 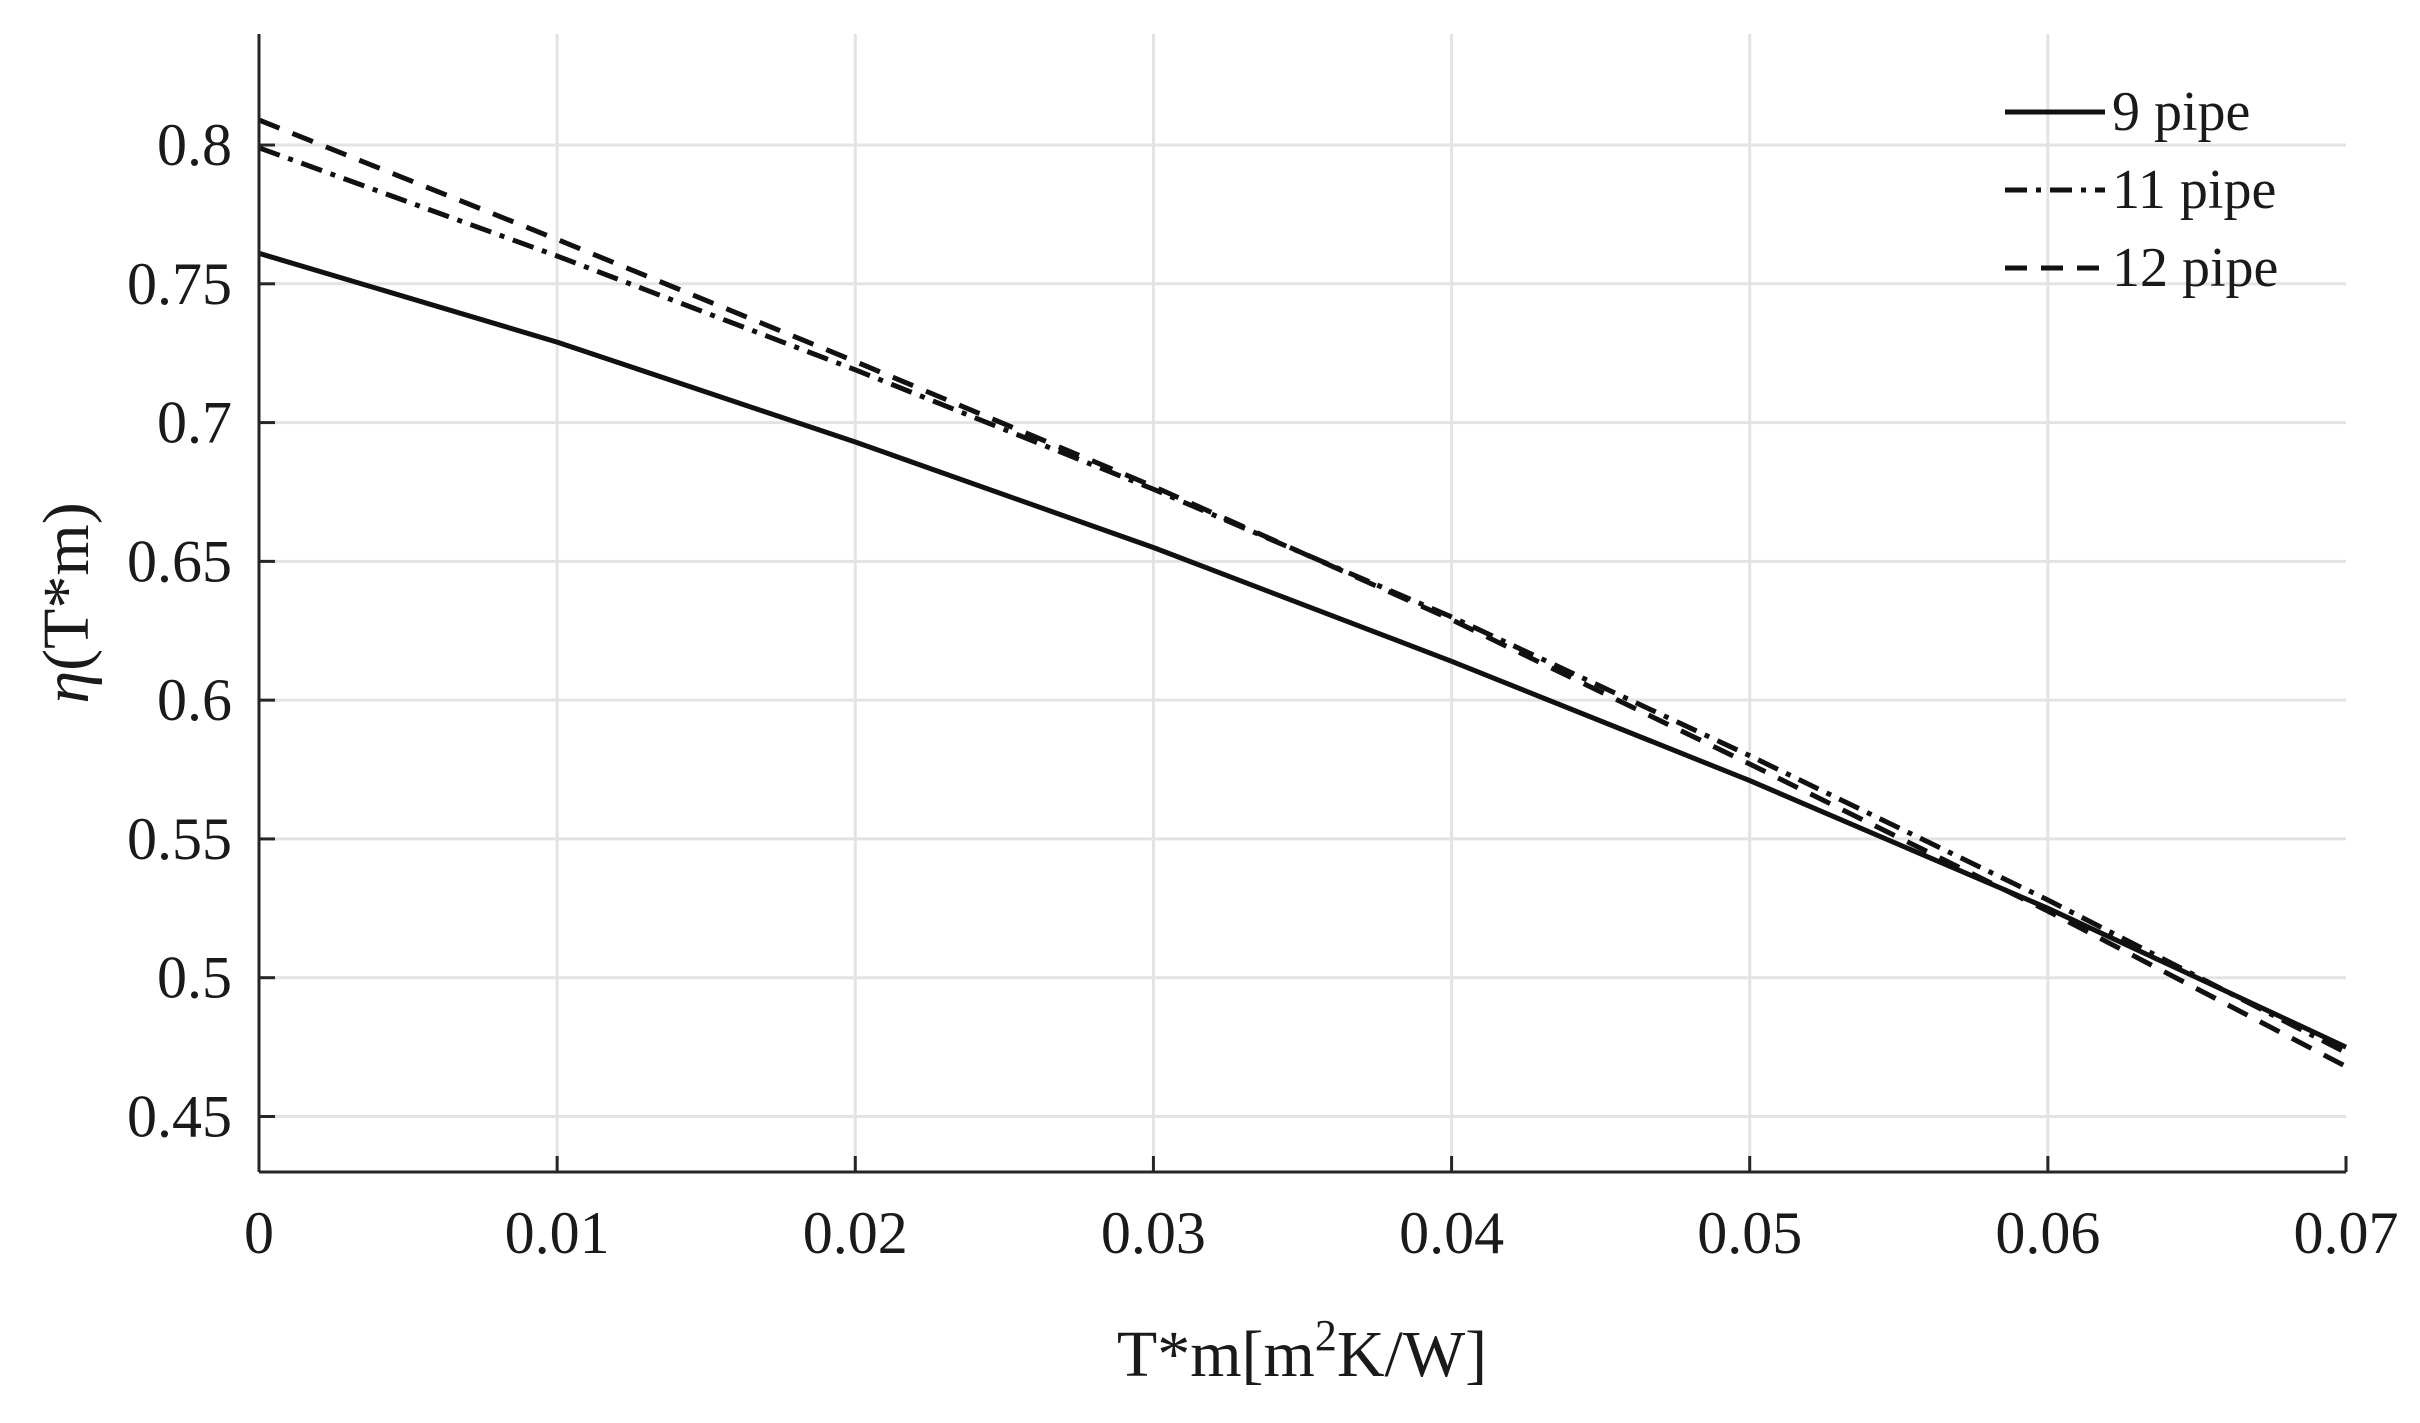 I want to click on x-axis-title: T*m[m2K/W], so click(x=1302, y=1351).